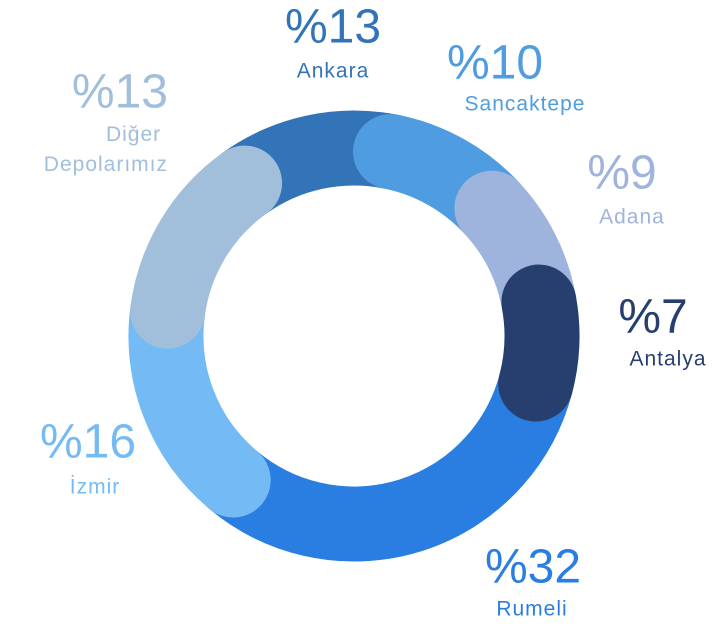 The height and width of the screenshot is (626, 724). Describe the element at coordinates (333, 71) in the screenshot. I see `category-label: Ankara` at that location.